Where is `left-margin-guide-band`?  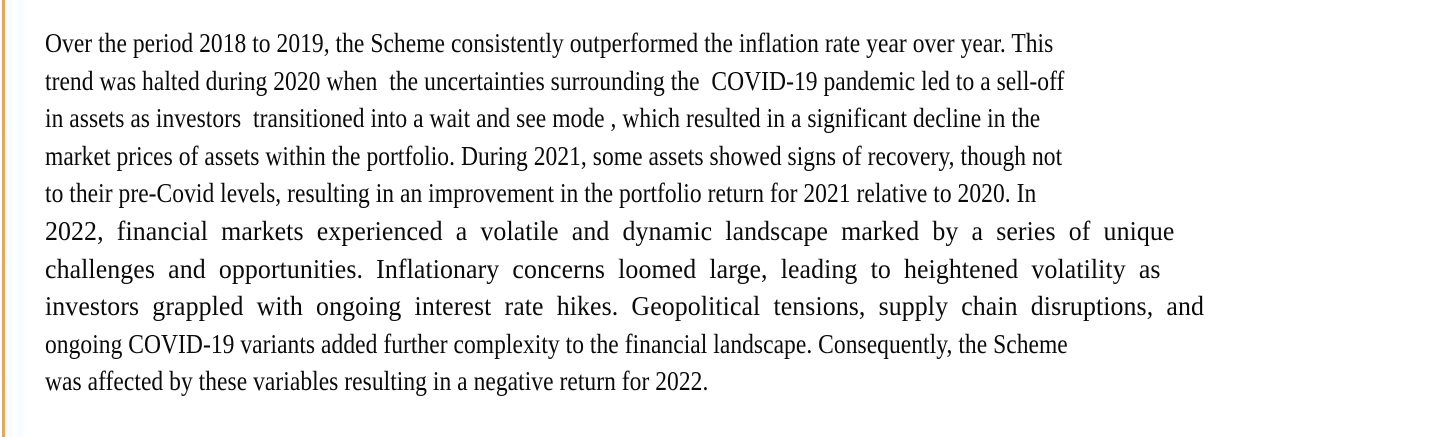
left-margin-guide-band is located at coordinates (16, 218).